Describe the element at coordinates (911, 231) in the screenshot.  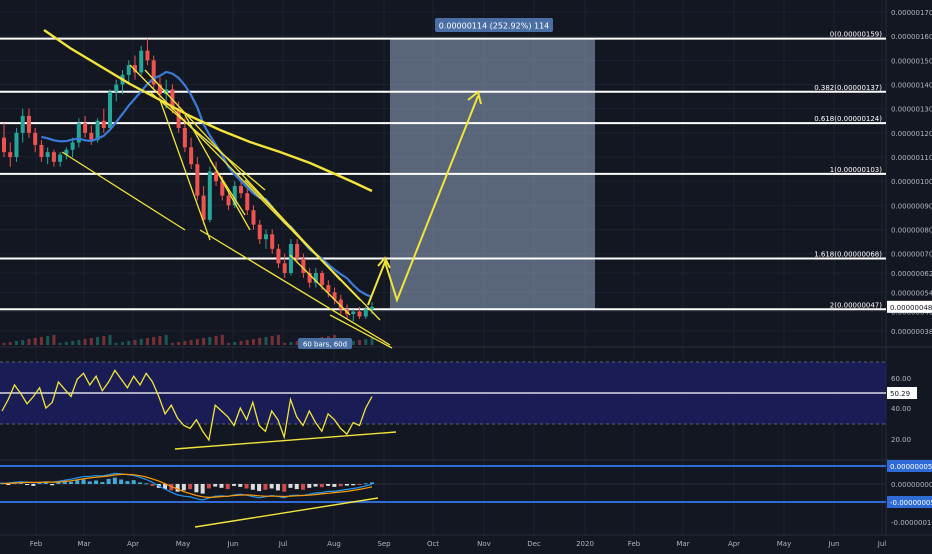
I see `price-tick-label: 0.00000080` at that location.